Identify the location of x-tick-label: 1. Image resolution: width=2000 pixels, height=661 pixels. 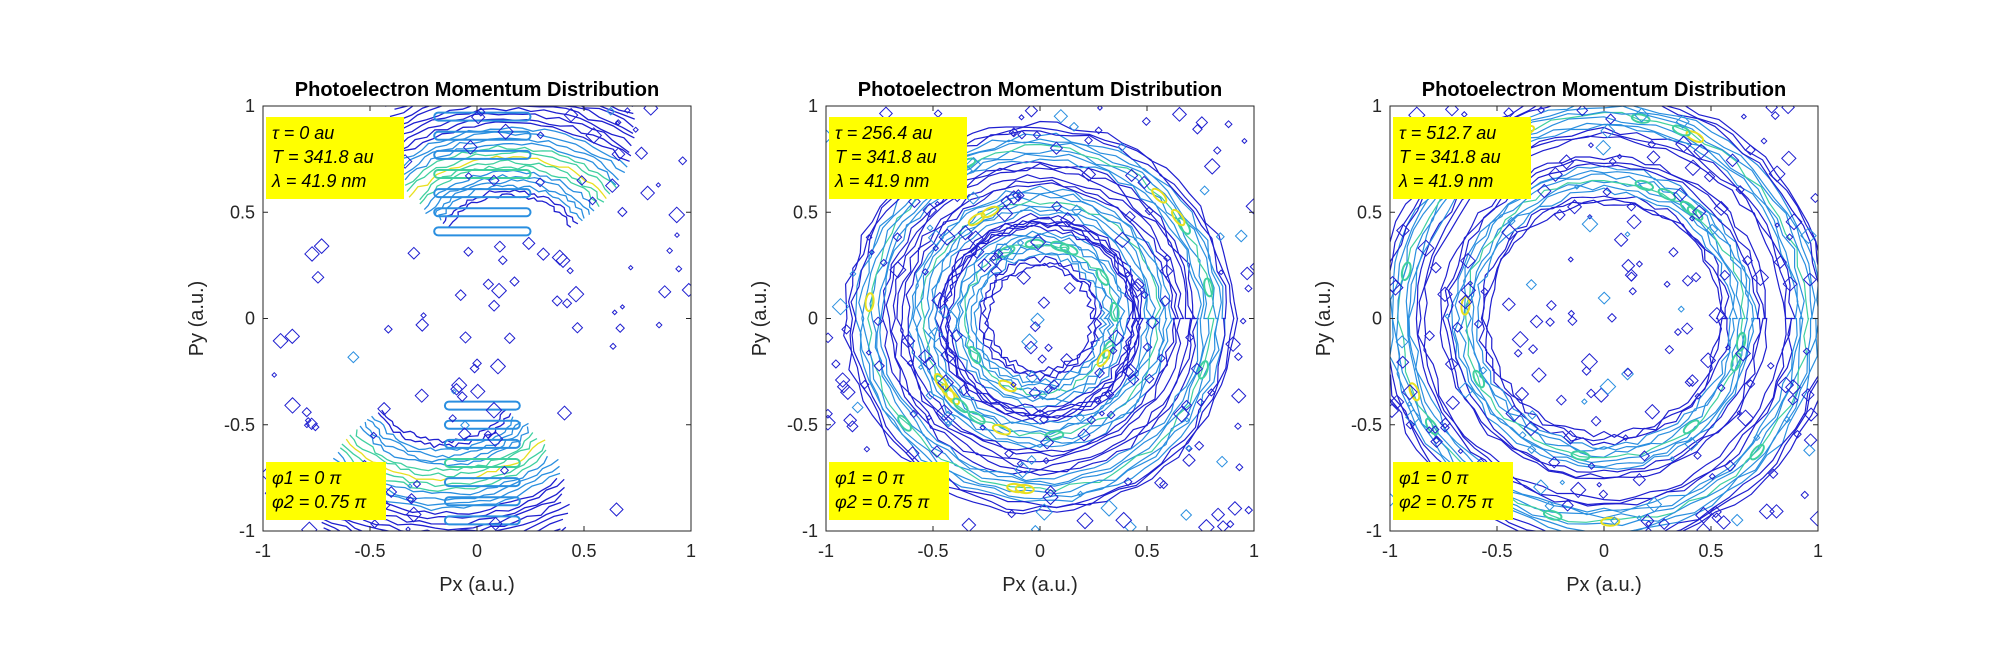
(1254, 551).